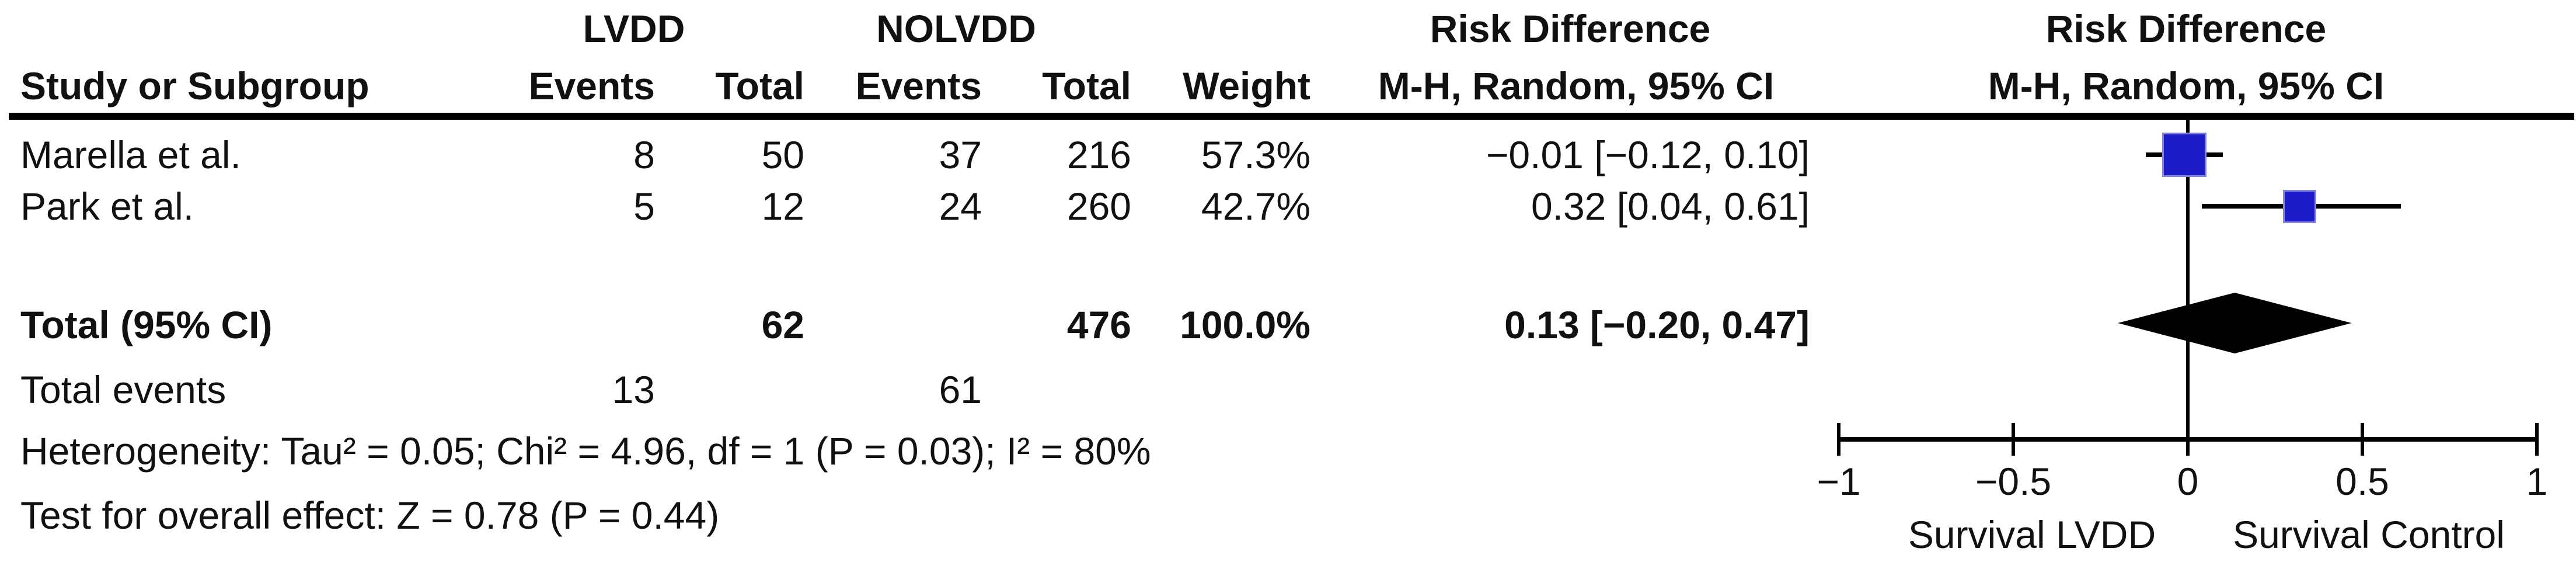  What do you see at coordinates (1292, 116) in the screenshot?
I see `header-divider-rule` at bounding box center [1292, 116].